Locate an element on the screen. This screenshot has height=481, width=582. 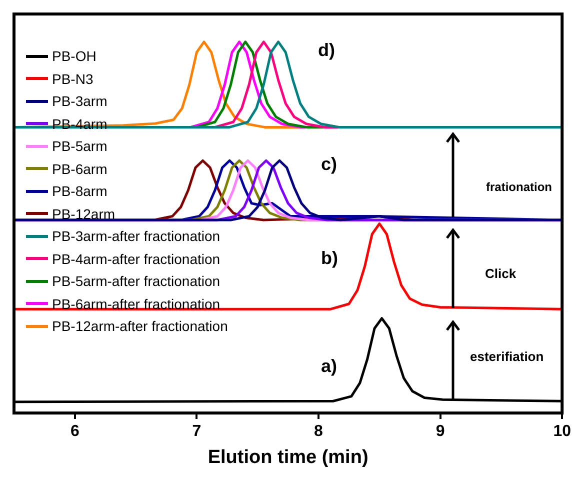
legend-label: PB-6arm is located at coordinates (80, 169).